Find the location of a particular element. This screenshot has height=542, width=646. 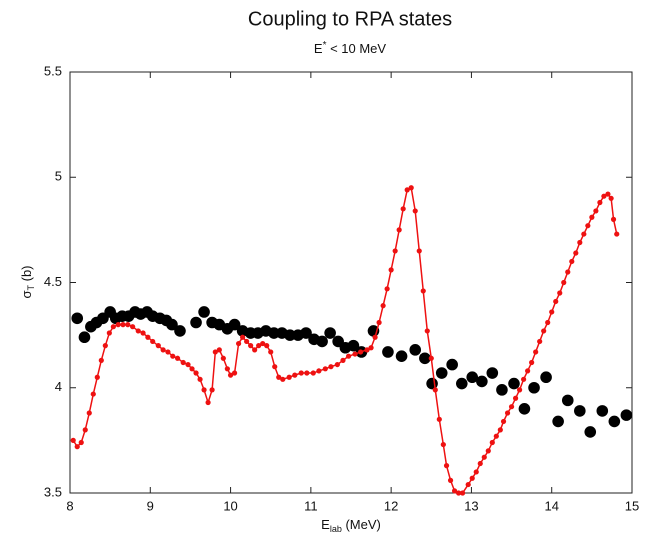

x-tick-label: 8 is located at coordinates (69, 505).